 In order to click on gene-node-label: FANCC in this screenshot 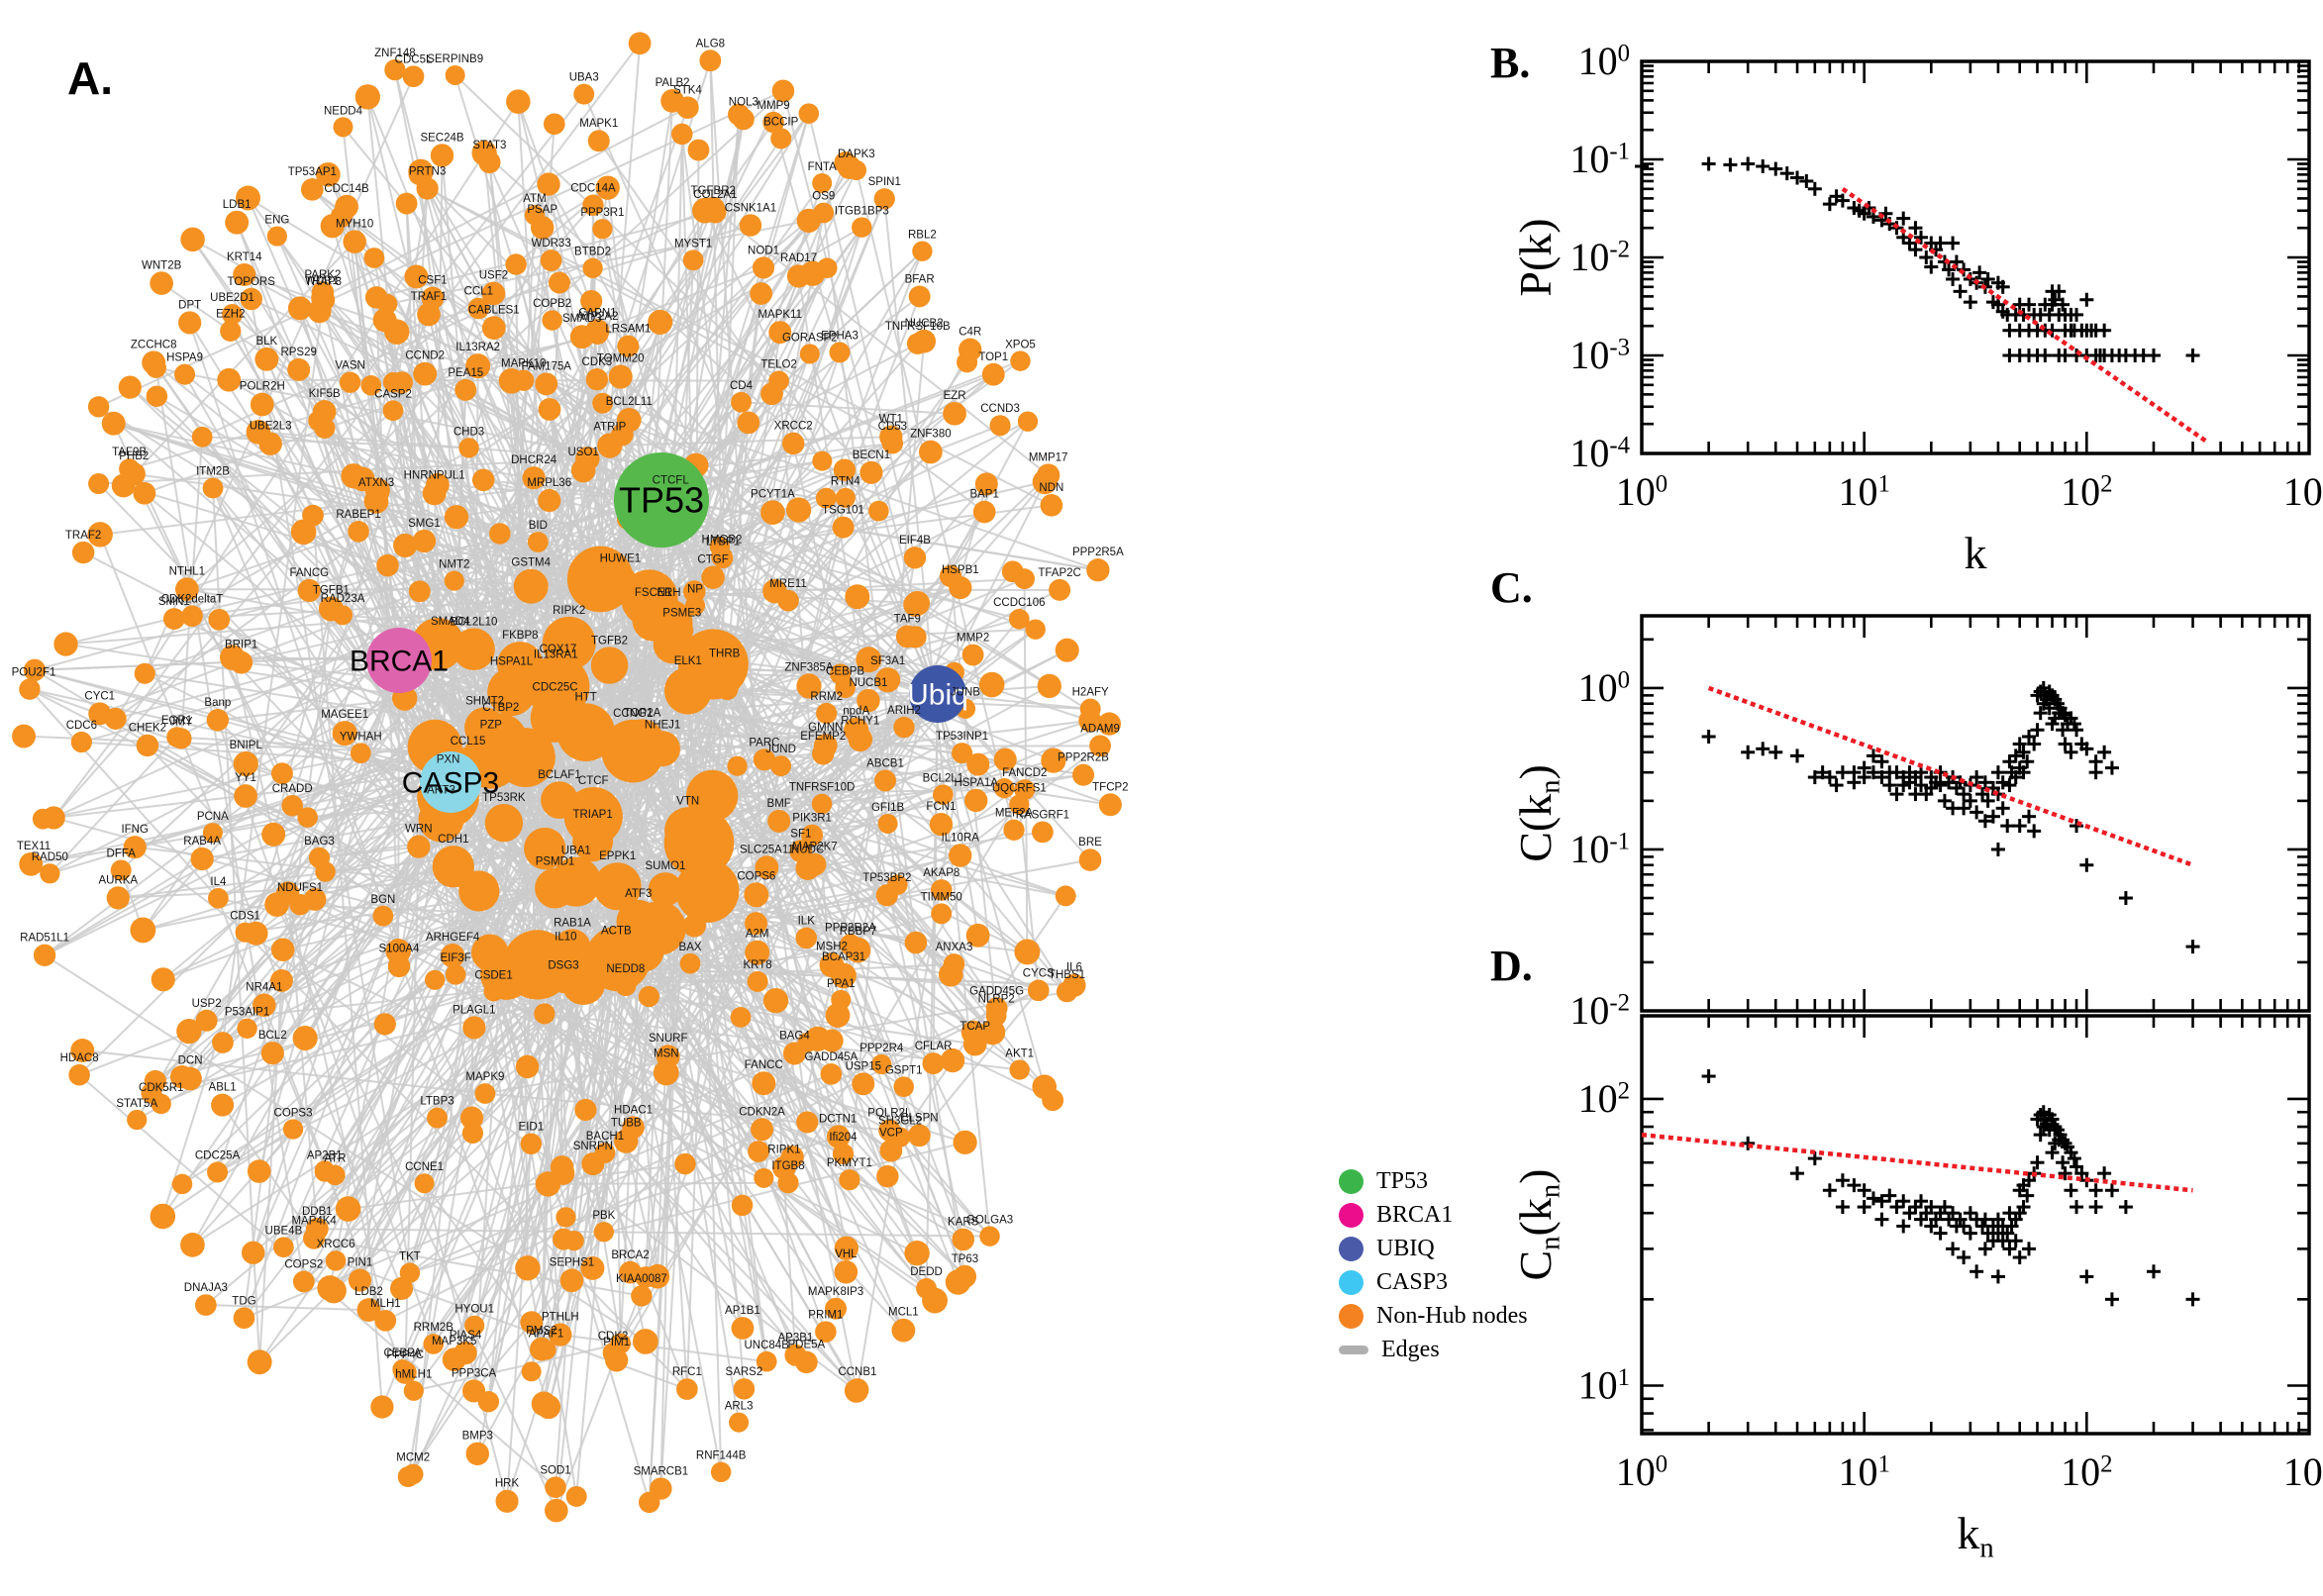, I will do `click(764, 1065)`.